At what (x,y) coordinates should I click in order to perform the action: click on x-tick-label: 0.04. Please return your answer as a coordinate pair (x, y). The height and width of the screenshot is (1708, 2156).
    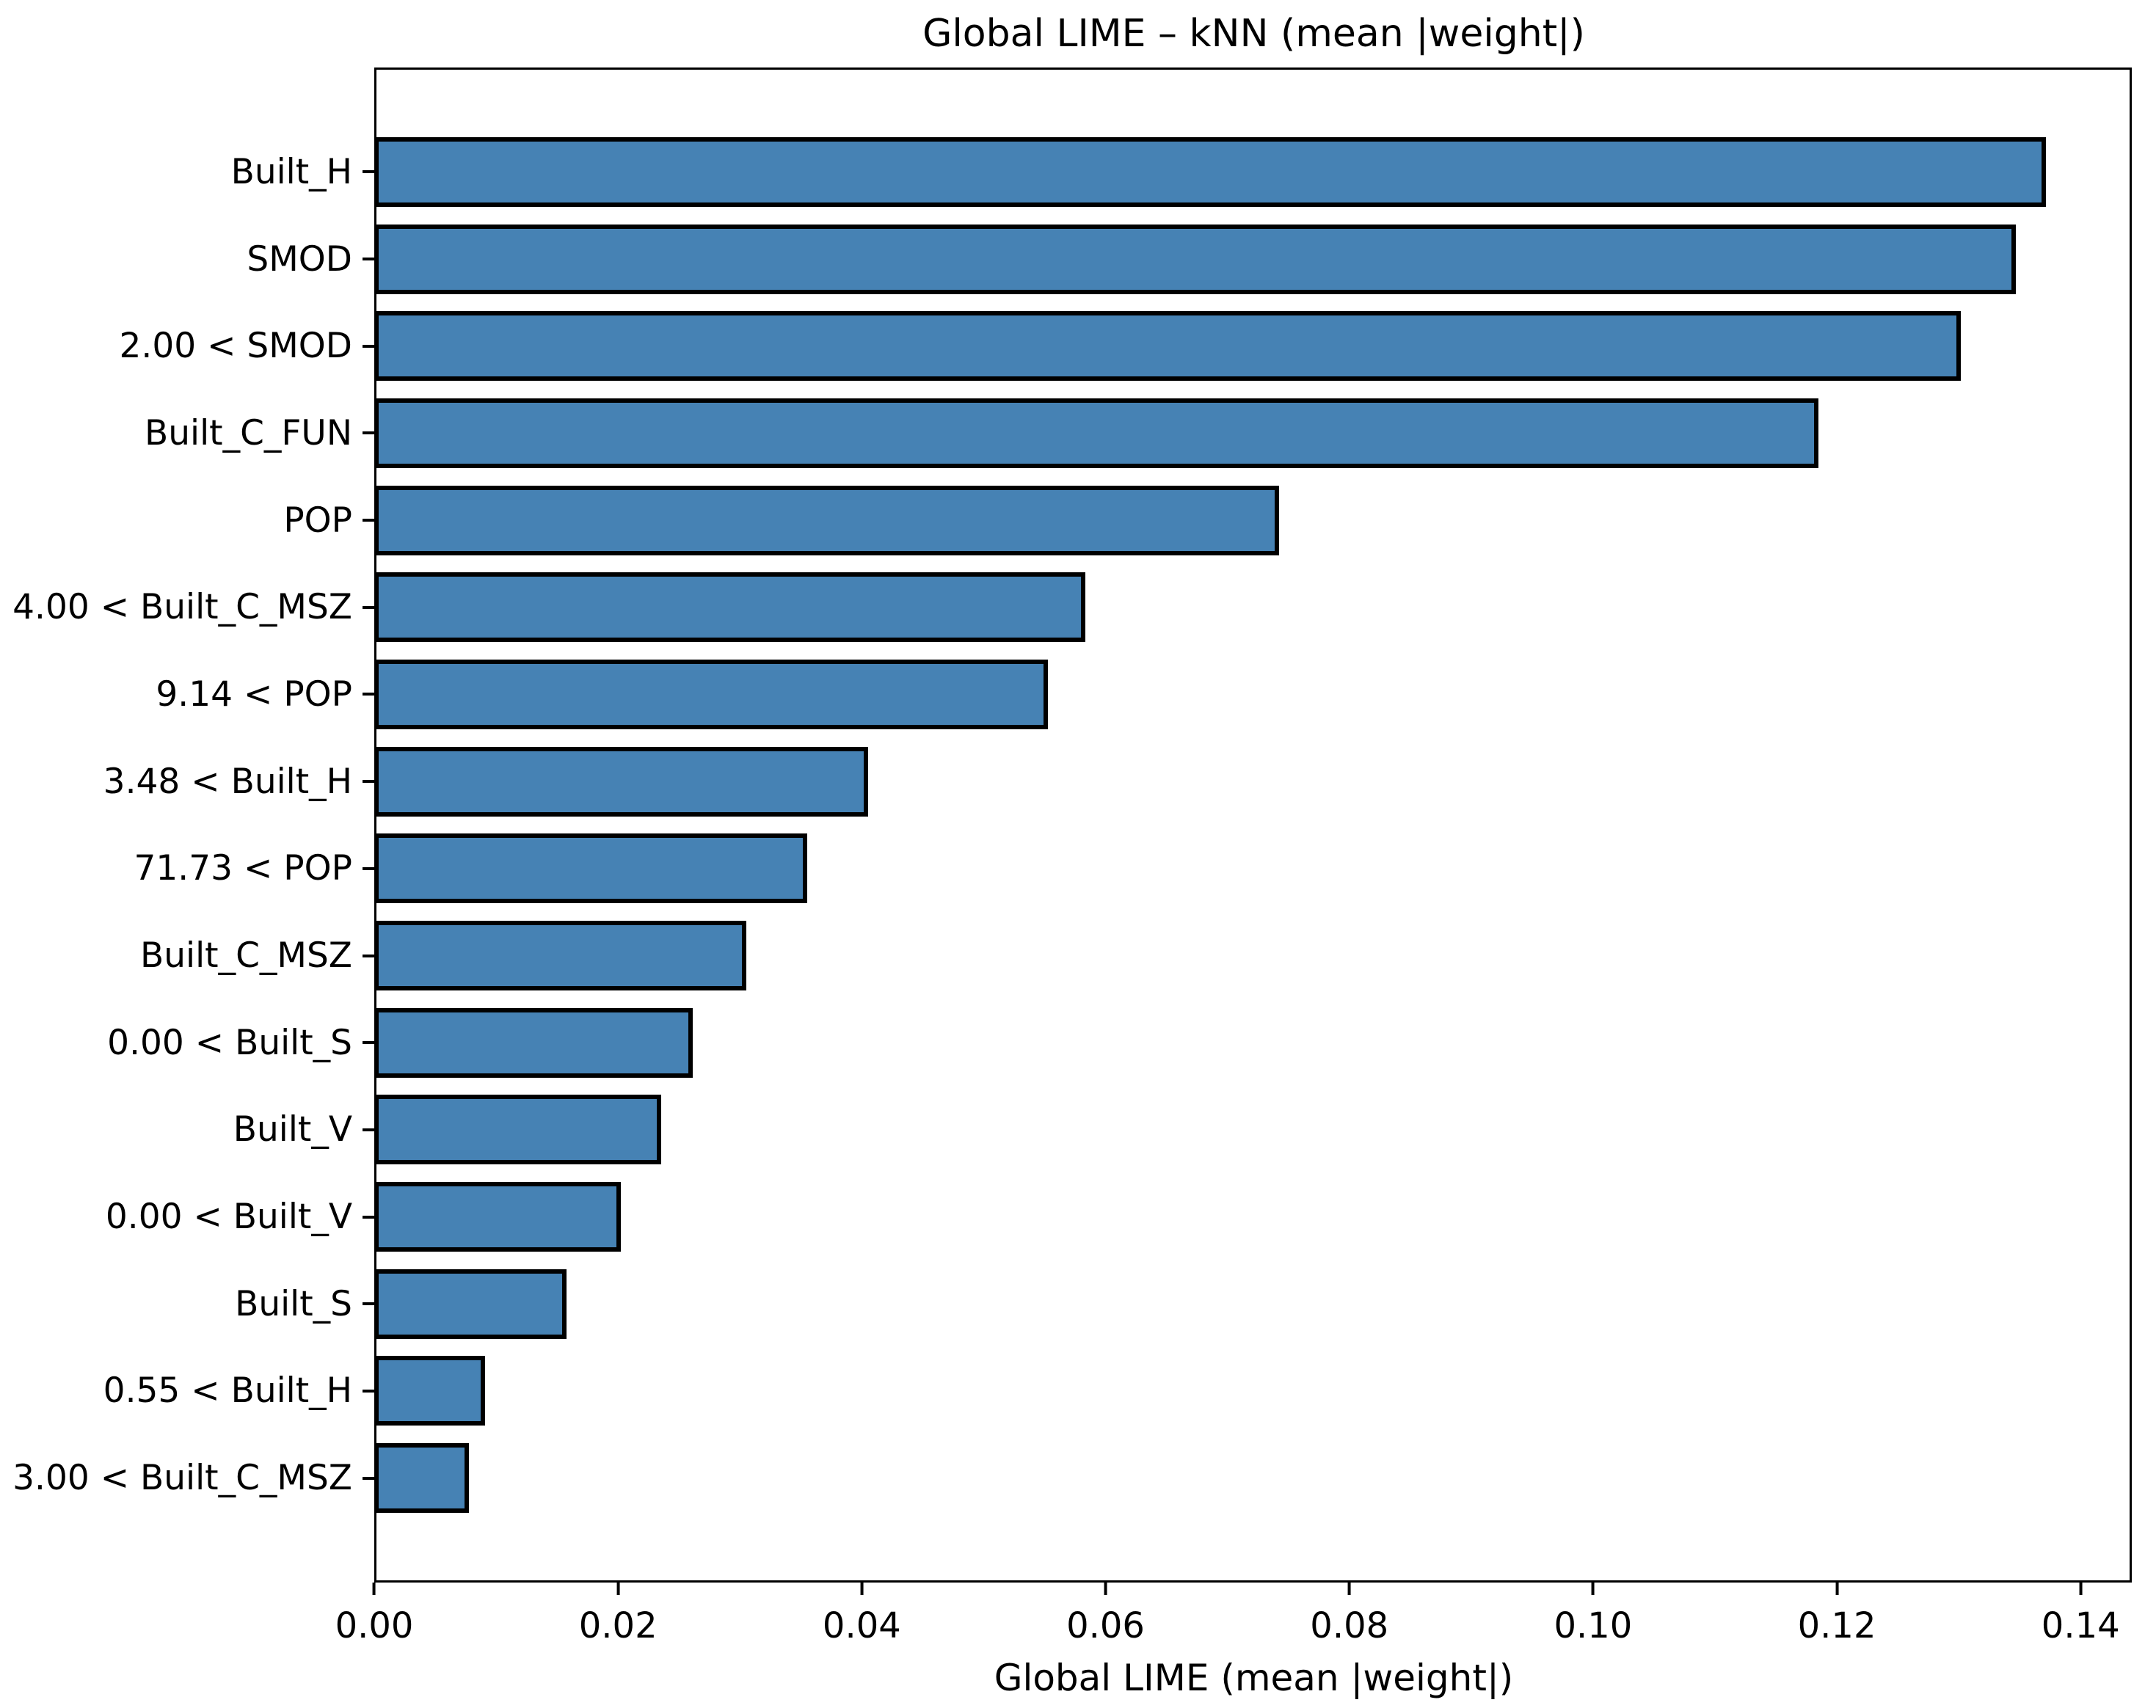
    Looking at the image, I should click on (861, 1625).